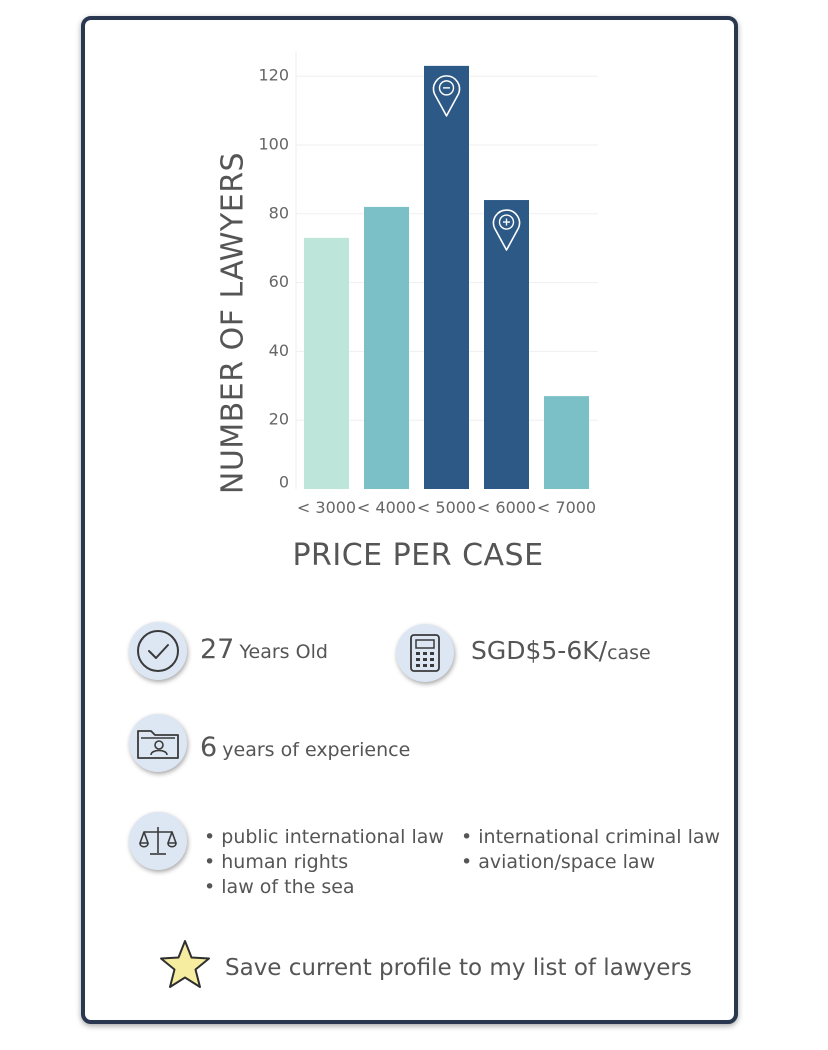 The image size is (828, 1050). I want to click on x-axis-label: PRICE PER CASE, so click(418, 555).